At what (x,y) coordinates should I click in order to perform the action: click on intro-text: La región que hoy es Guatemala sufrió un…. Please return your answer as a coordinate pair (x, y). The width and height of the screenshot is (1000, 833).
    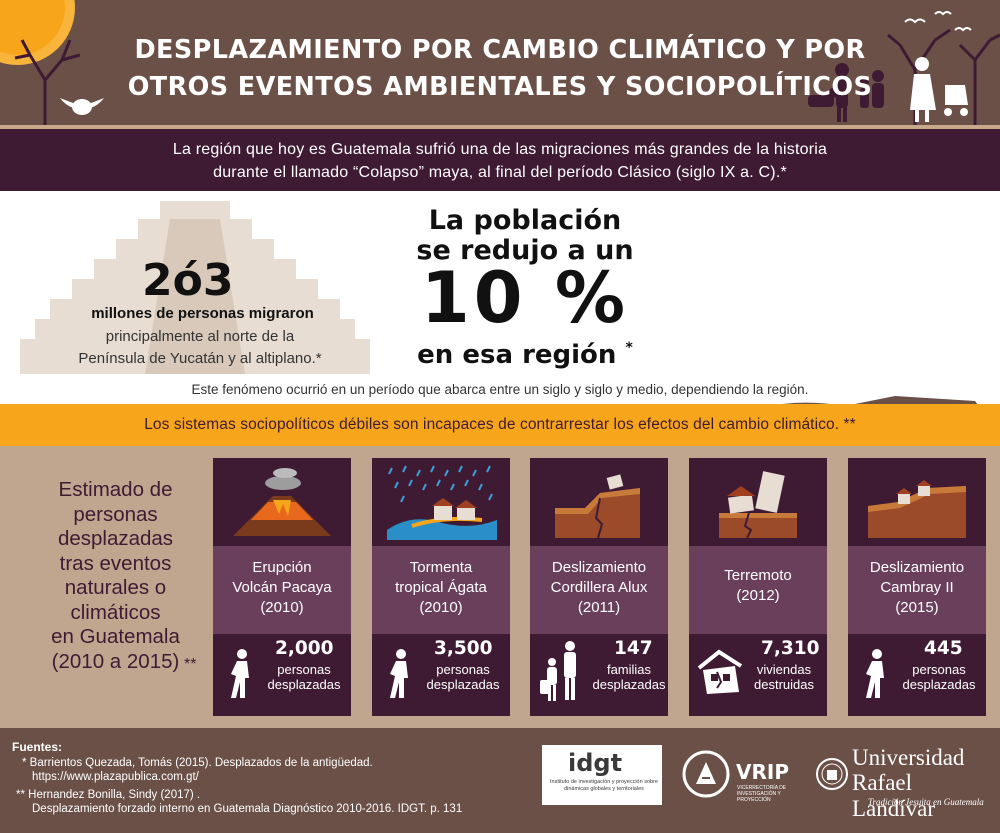
    Looking at the image, I should click on (500, 156).